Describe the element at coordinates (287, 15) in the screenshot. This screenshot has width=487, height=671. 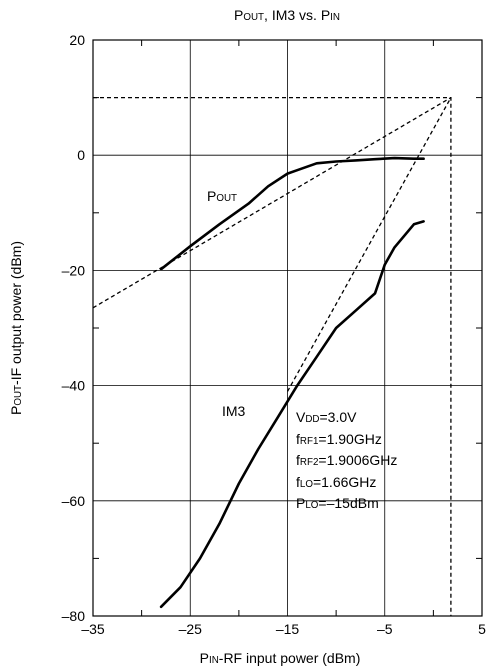
I see `chart-title: POUT, IM3 vs. PIN` at that location.